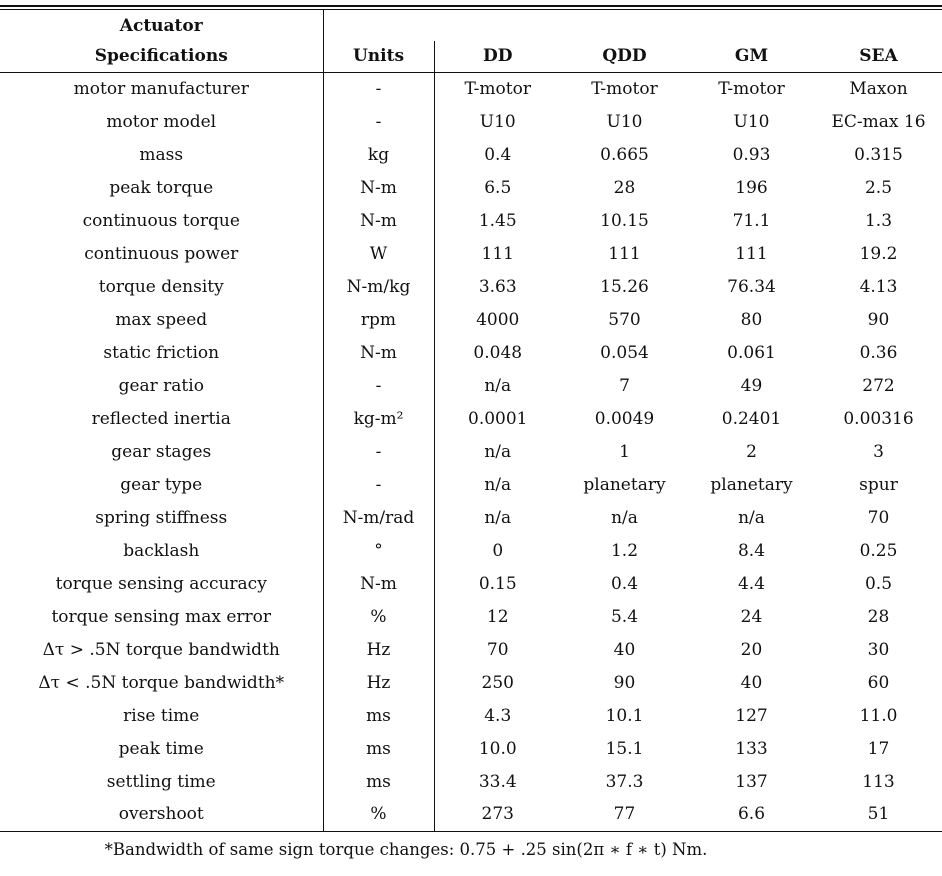 This screenshot has width=942, height=876. Describe the element at coordinates (379, 418) in the screenshot. I see `units-cell: kg-m²` at that location.